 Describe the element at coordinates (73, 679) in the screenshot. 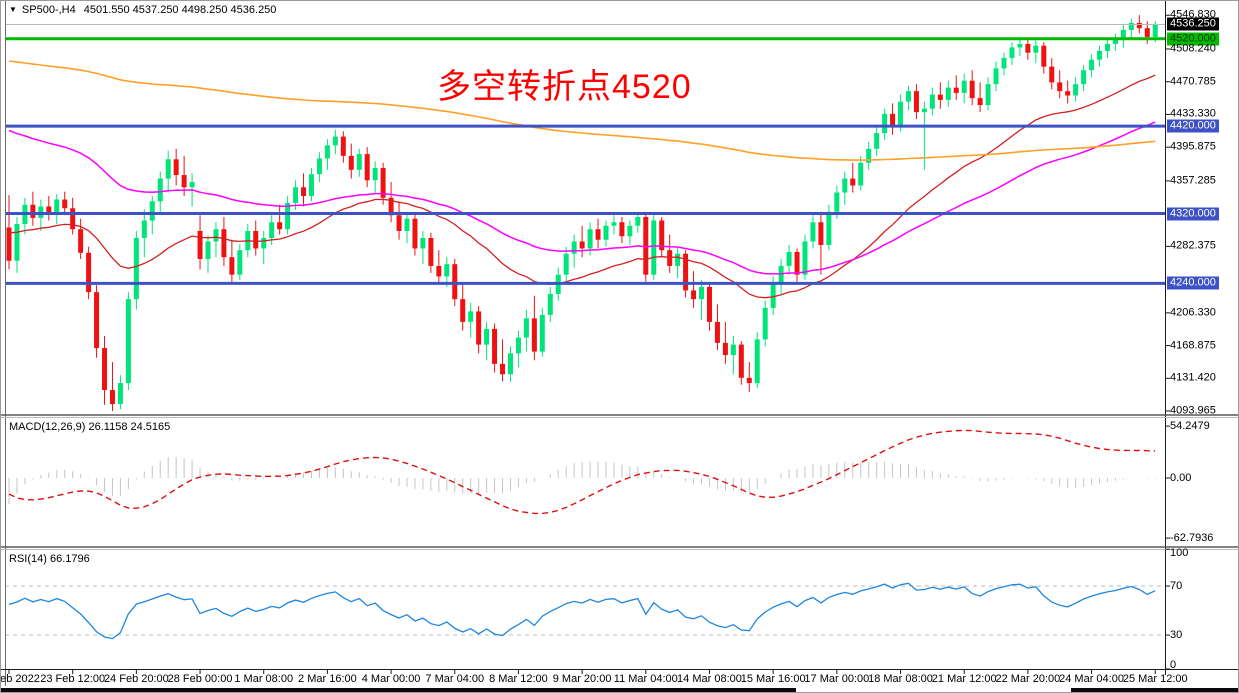

I see `time-tick-label: 23 Feb 12:00` at that location.